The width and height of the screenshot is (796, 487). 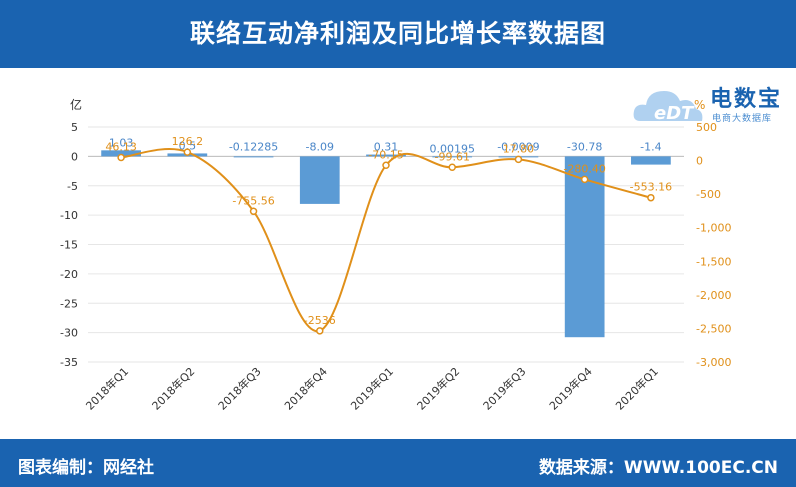 I want to click on bar-value-label: 0.00195, so click(x=452, y=148).